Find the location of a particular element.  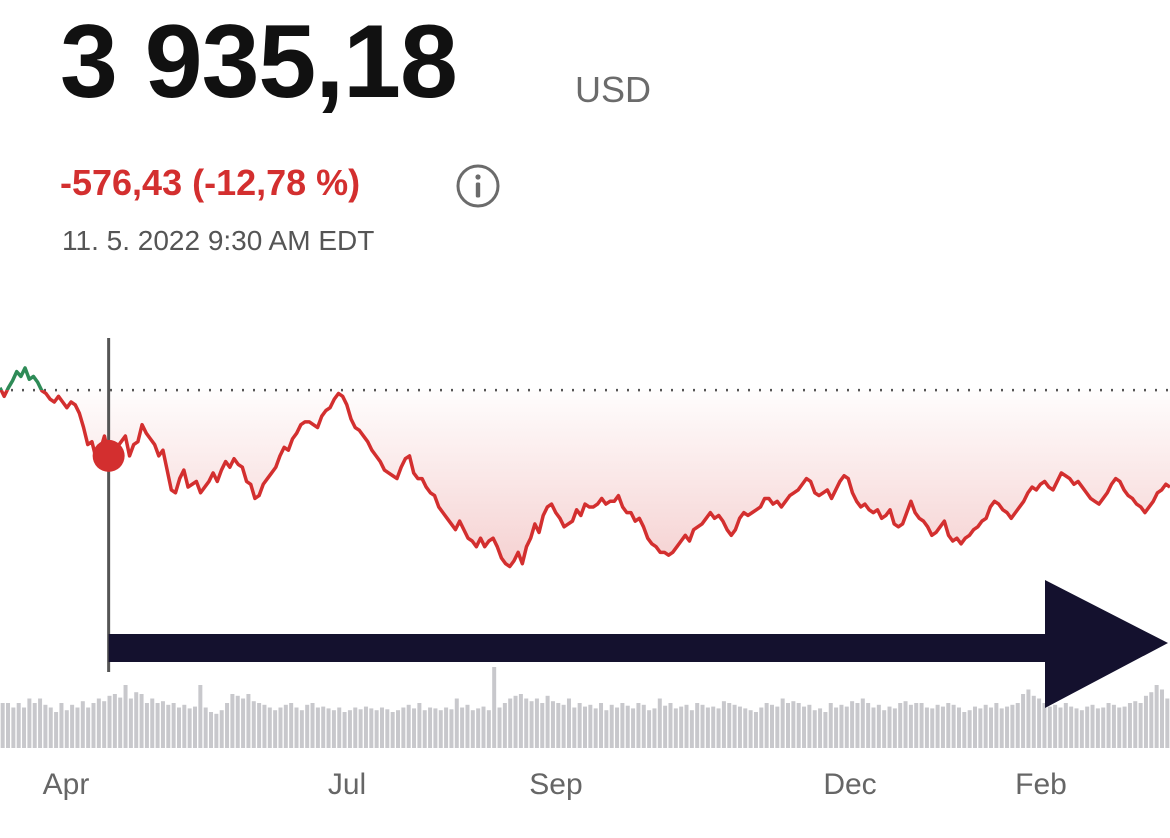

quote-timestamp: 11. 5. 2022 9:30 AM EDT is located at coordinates (218, 240).